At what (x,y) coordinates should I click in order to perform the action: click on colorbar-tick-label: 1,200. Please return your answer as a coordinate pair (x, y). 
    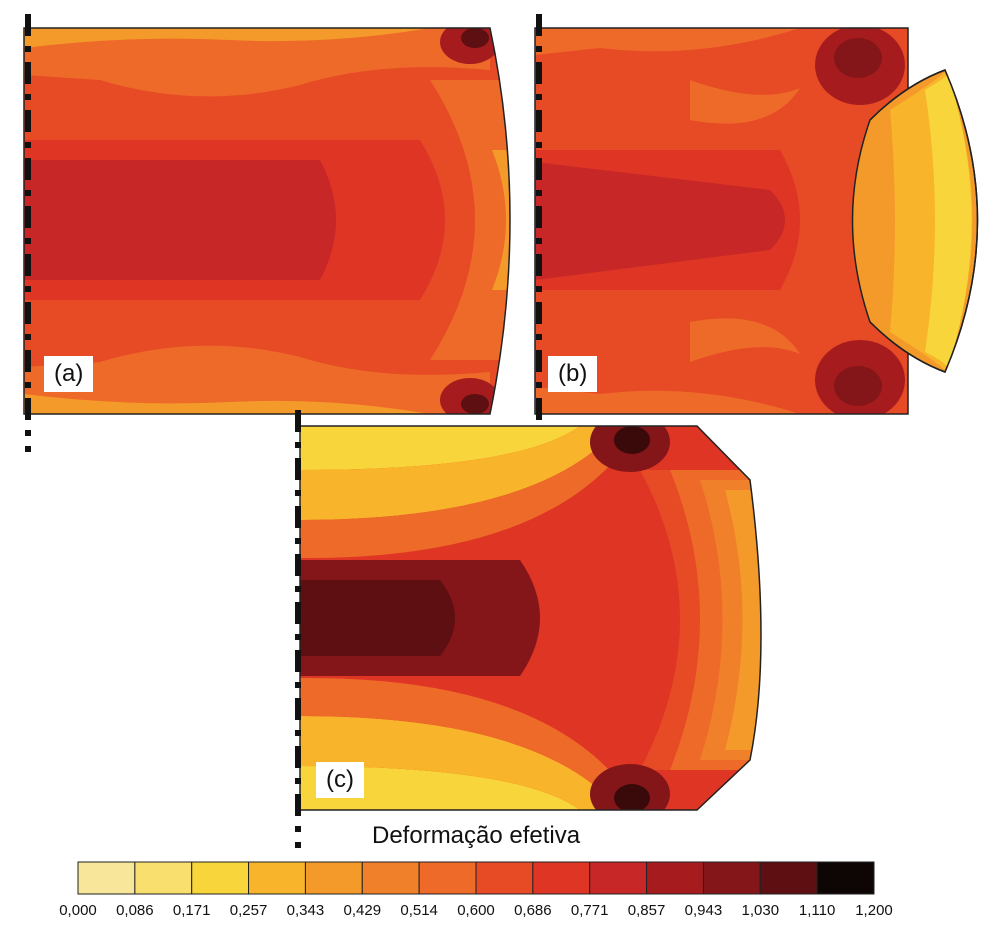
    Looking at the image, I should click on (874, 910).